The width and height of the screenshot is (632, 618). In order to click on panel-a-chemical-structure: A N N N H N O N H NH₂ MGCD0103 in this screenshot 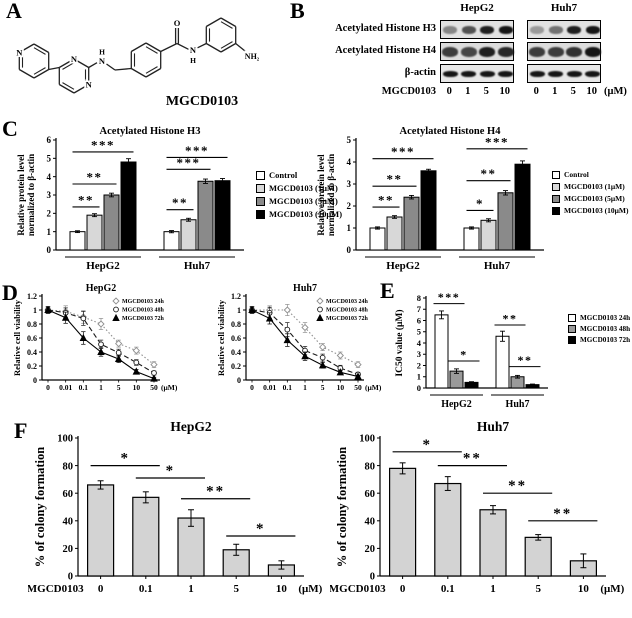, I will do `click(151, 57)`.